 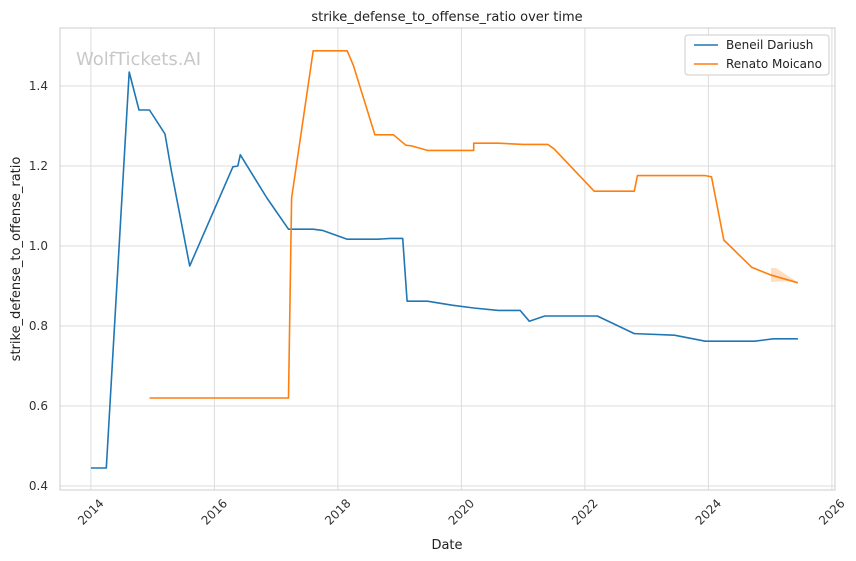 I want to click on y-tick-labels: 0.4 0.6 0.8 1.0 1.2 1.4, so click(x=38, y=286).